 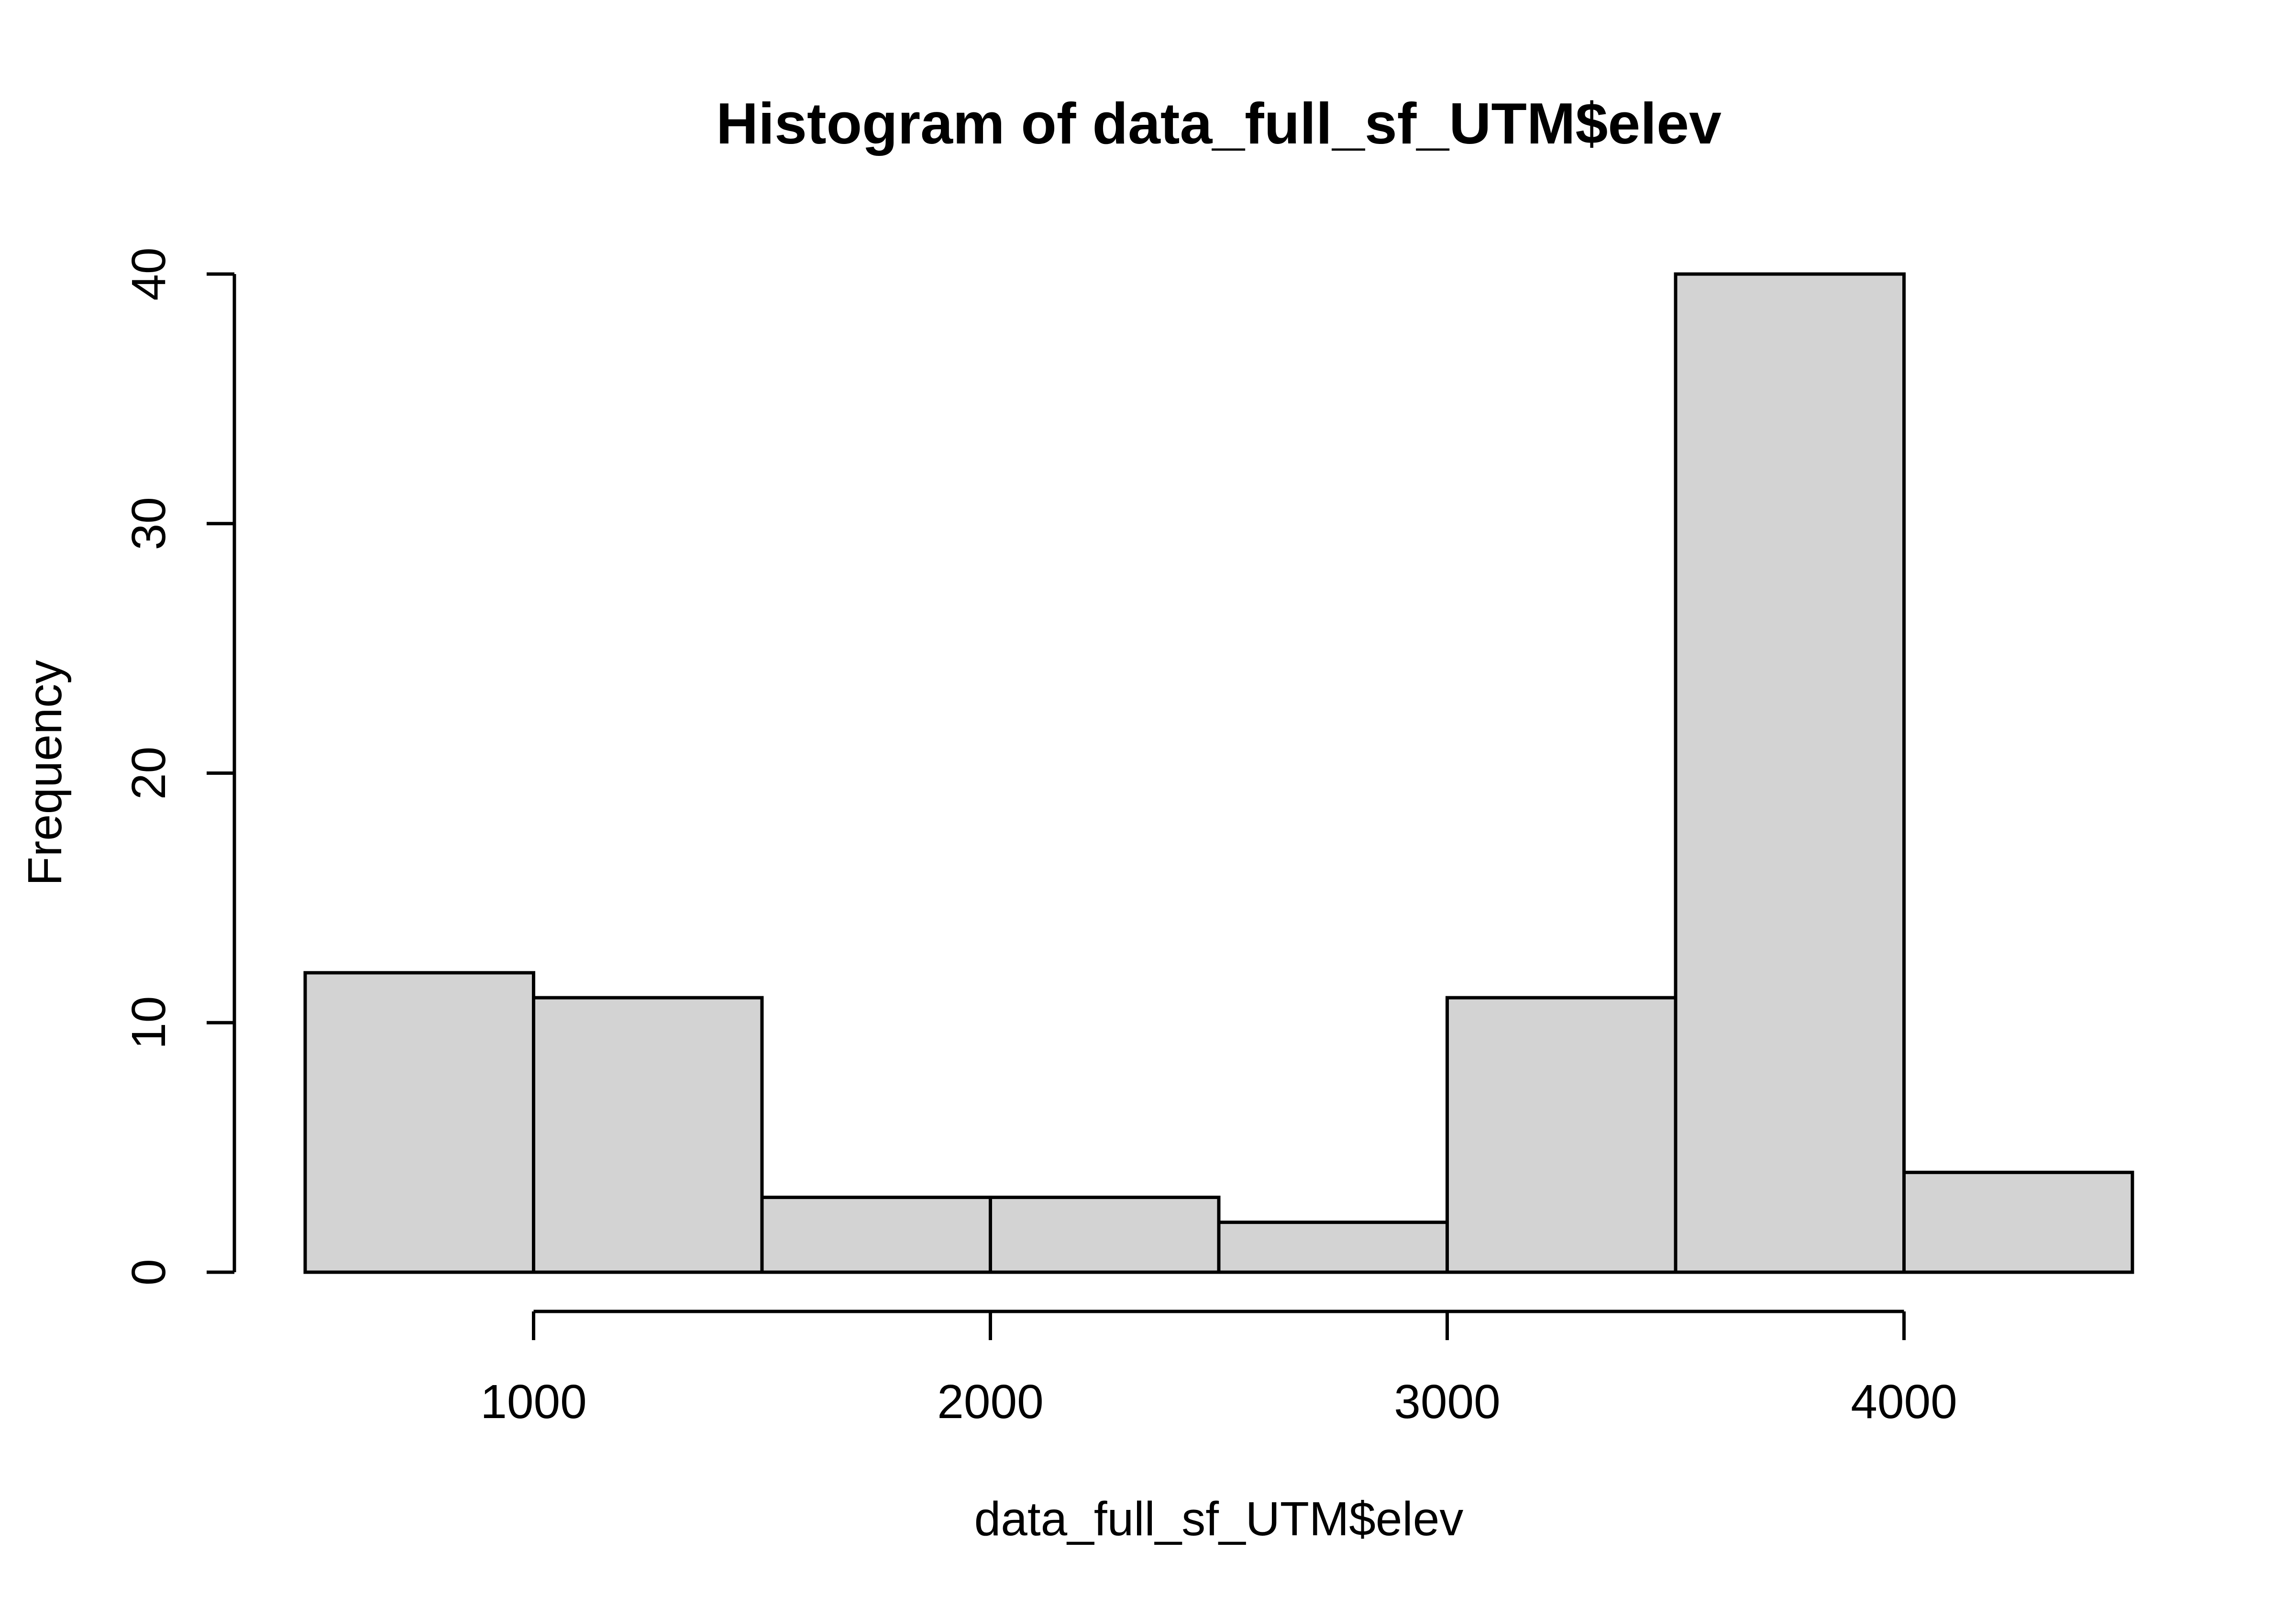 I want to click on x-tick-label: 2000, so click(x=990, y=1402).